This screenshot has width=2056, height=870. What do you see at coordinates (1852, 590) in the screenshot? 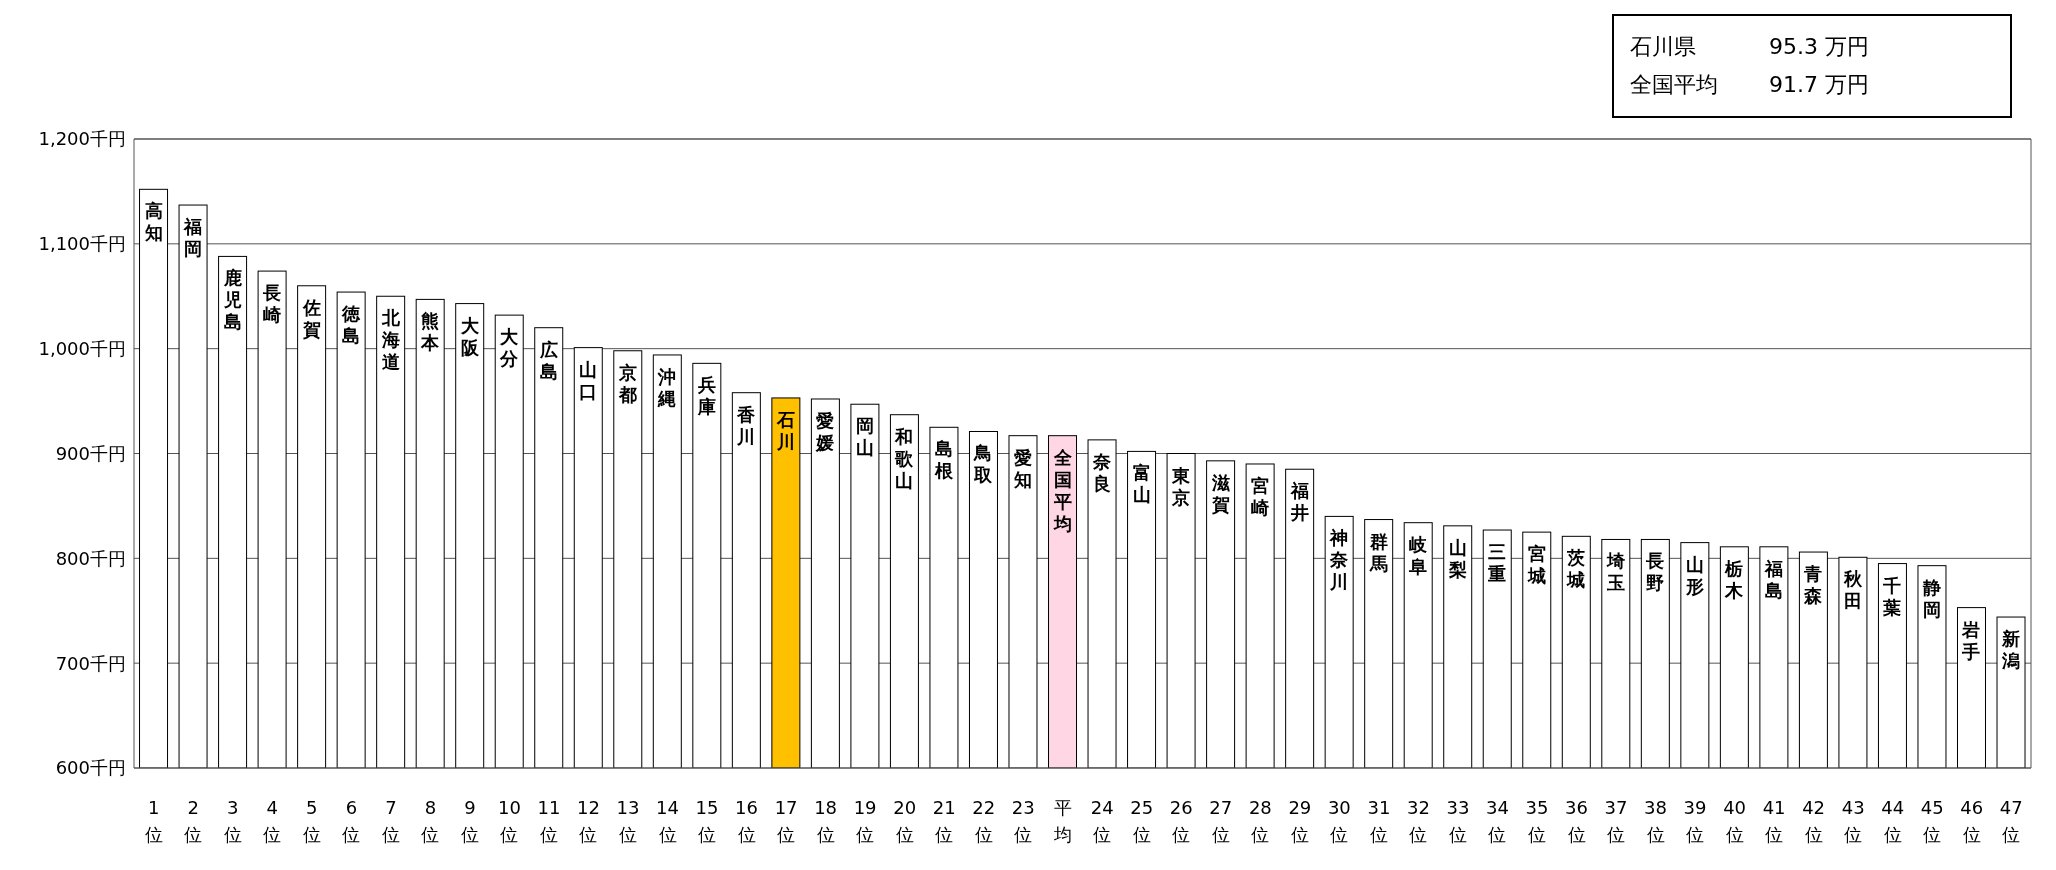
I see `annotation: 秋田` at bounding box center [1852, 590].